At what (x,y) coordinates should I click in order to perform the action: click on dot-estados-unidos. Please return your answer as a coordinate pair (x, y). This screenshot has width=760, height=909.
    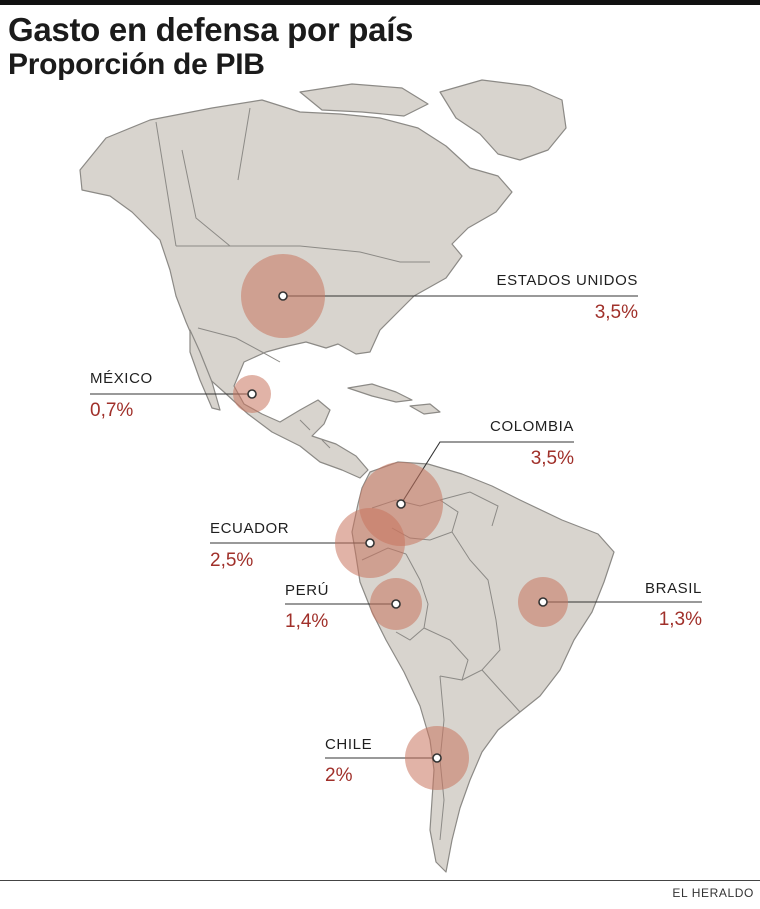
    Looking at the image, I should click on (283, 296).